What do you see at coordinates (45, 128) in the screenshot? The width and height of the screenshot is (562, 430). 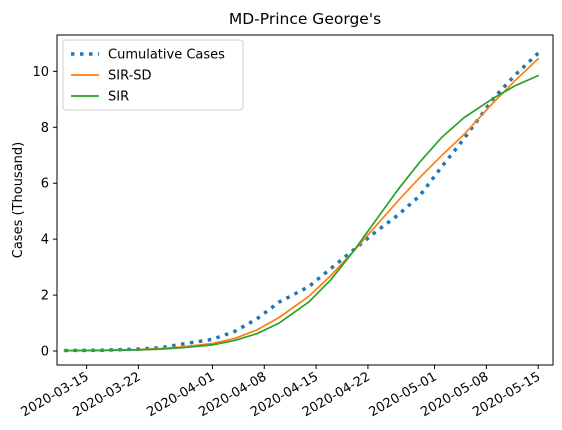 I see `y-tick-label: 8` at bounding box center [45, 128].